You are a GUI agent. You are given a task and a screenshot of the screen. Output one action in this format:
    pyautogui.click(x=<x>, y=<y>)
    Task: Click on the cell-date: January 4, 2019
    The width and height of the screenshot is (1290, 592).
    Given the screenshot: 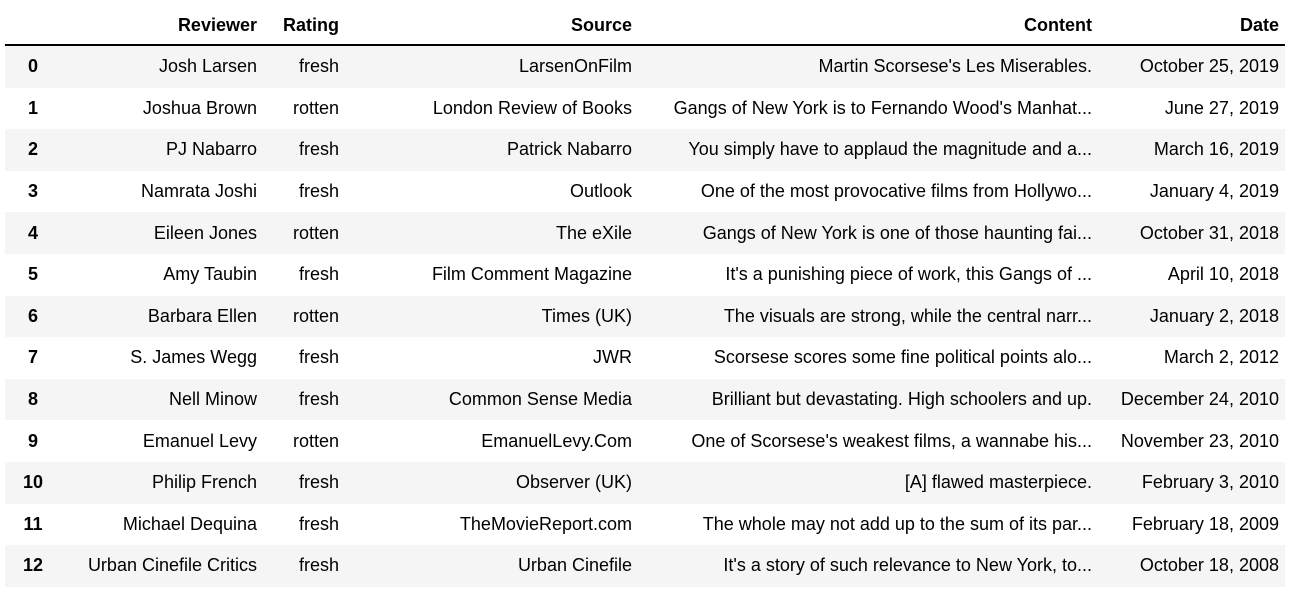 What is the action you would take?
    pyautogui.click(x=1214, y=191)
    